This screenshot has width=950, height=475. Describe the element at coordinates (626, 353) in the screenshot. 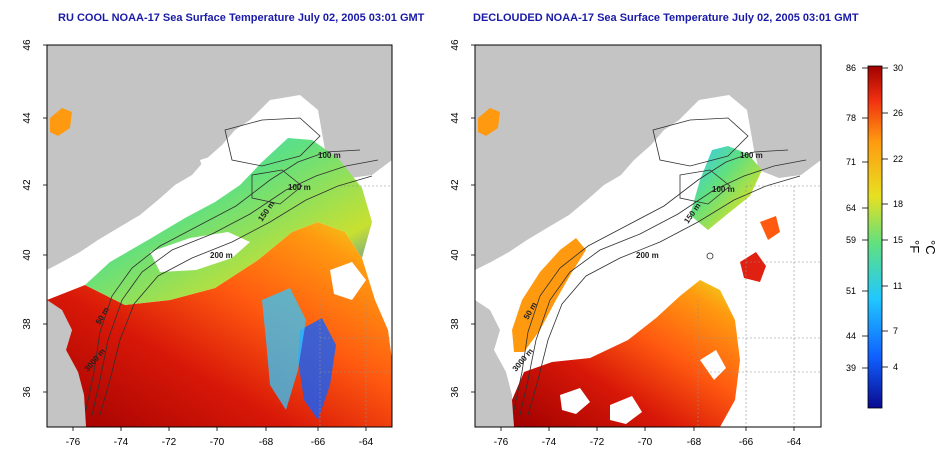

I see `right-warm-water` at that location.